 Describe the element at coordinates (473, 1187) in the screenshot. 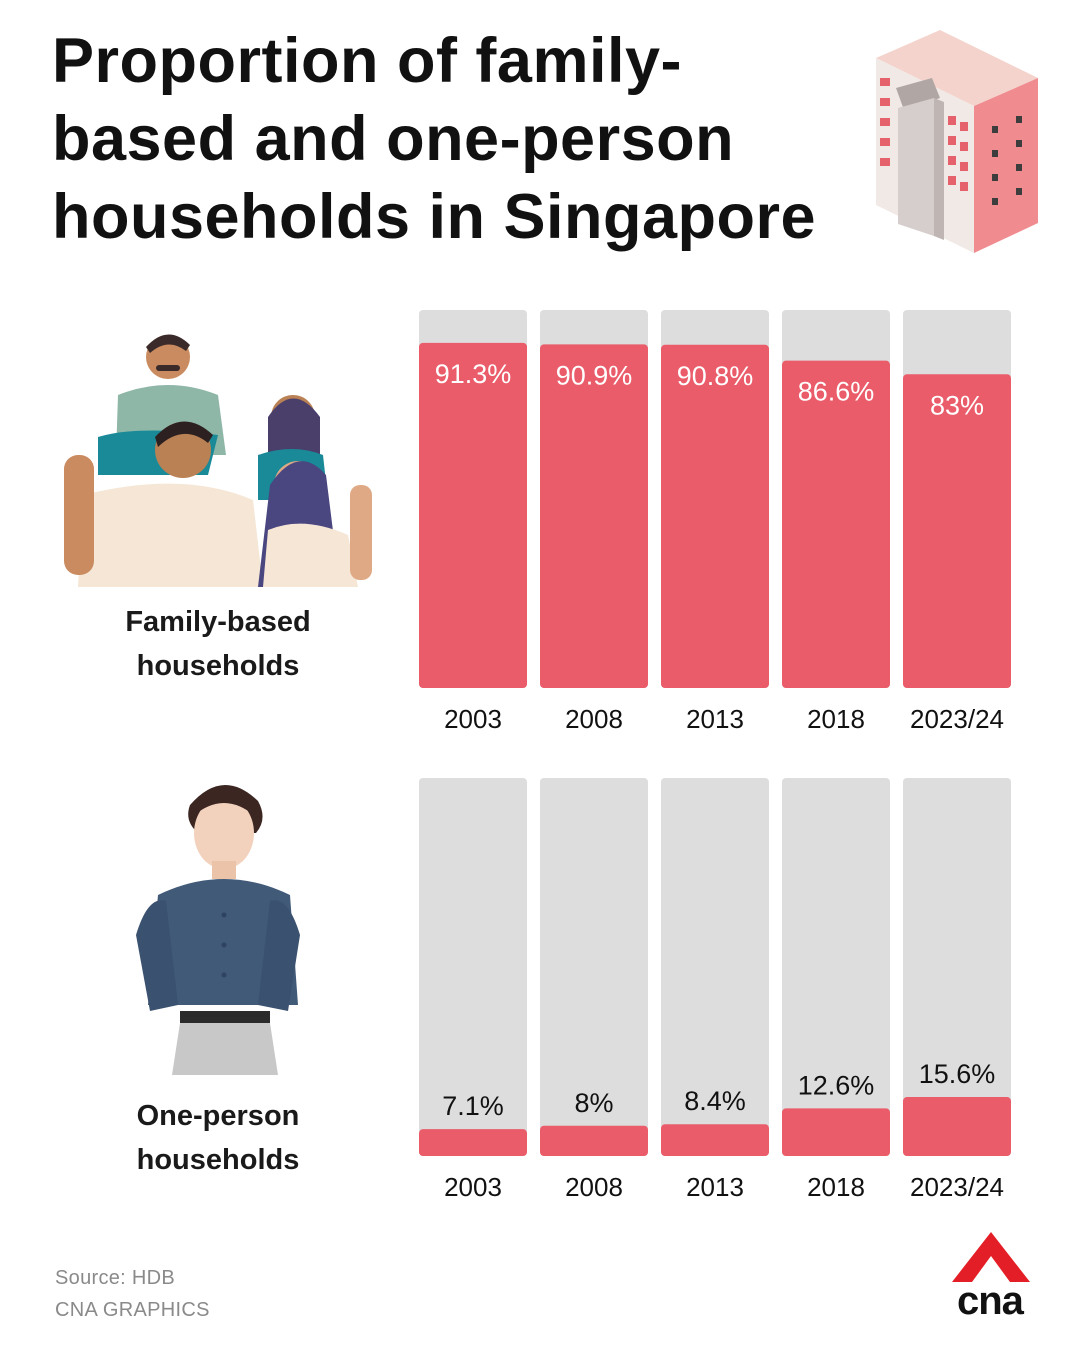

I see `one-person-tick-2003: 2003` at that location.